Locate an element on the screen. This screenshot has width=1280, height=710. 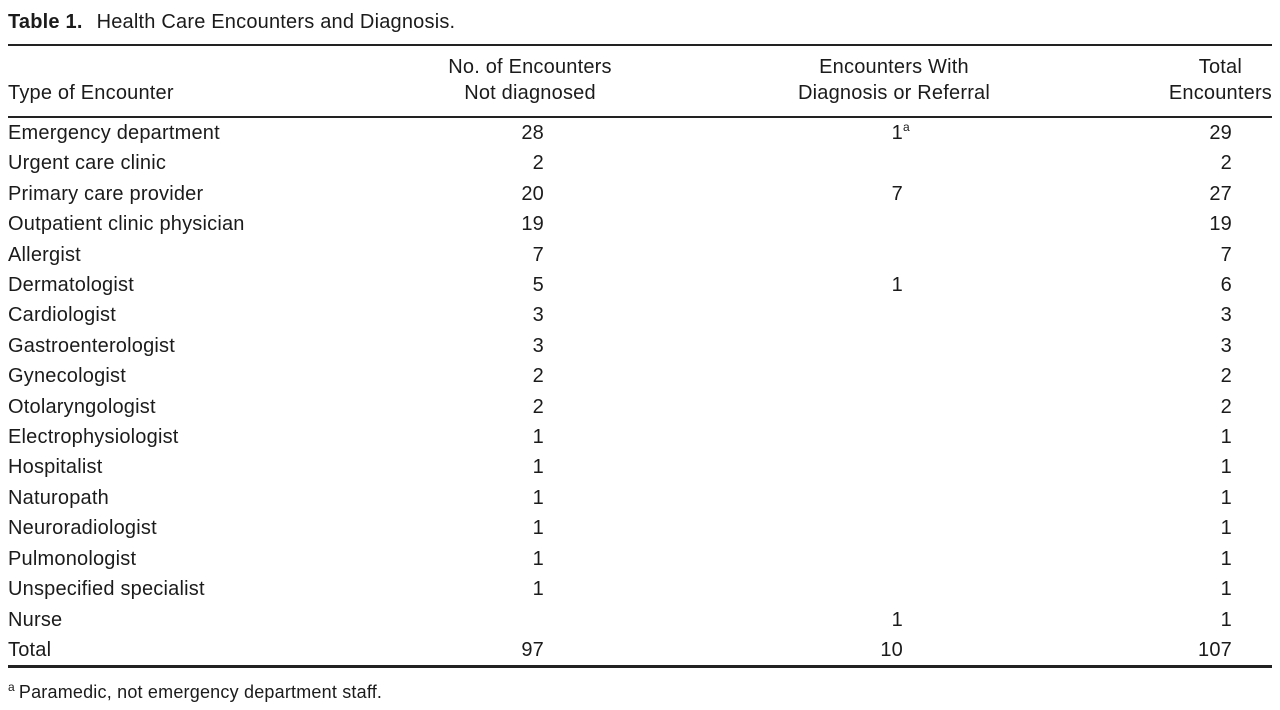
col-header-diagnosis-or-referral: Encounters With Diagnosis or Referral is located at coordinates (894, 81).